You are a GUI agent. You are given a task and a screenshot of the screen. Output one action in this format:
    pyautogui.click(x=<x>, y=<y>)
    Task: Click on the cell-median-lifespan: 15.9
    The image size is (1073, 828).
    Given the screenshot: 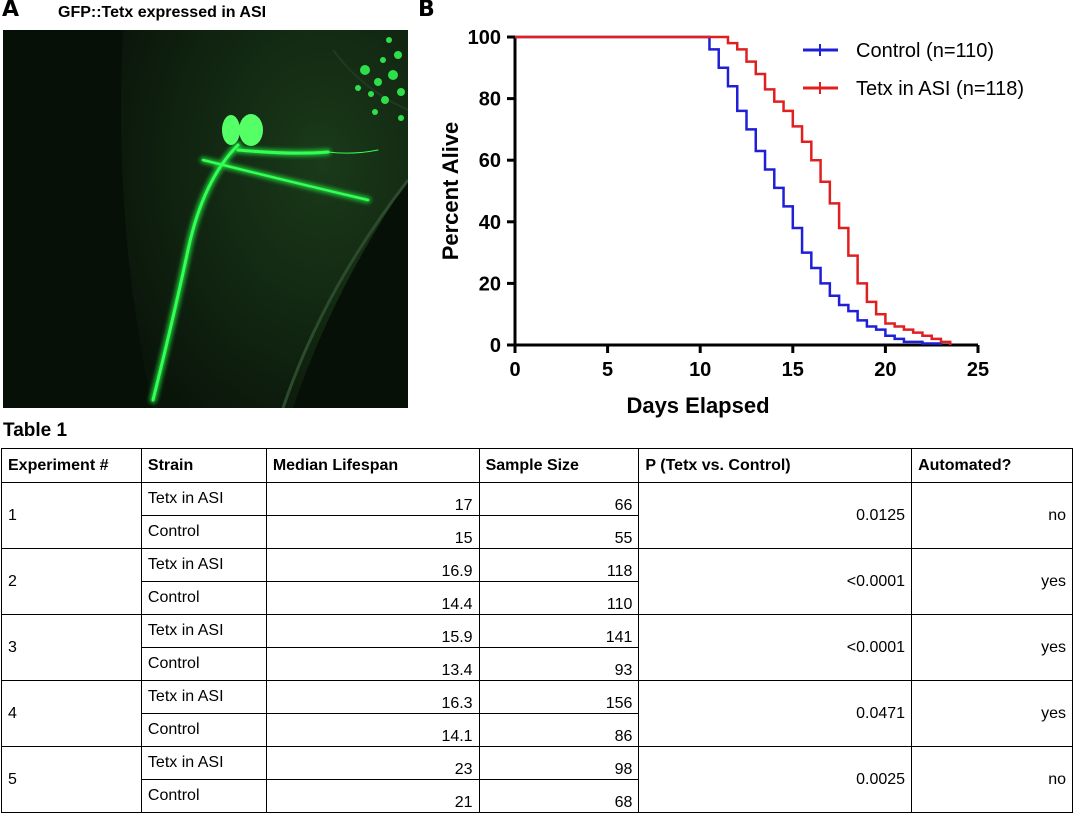 What is the action you would take?
    pyautogui.click(x=372, y=631)
    